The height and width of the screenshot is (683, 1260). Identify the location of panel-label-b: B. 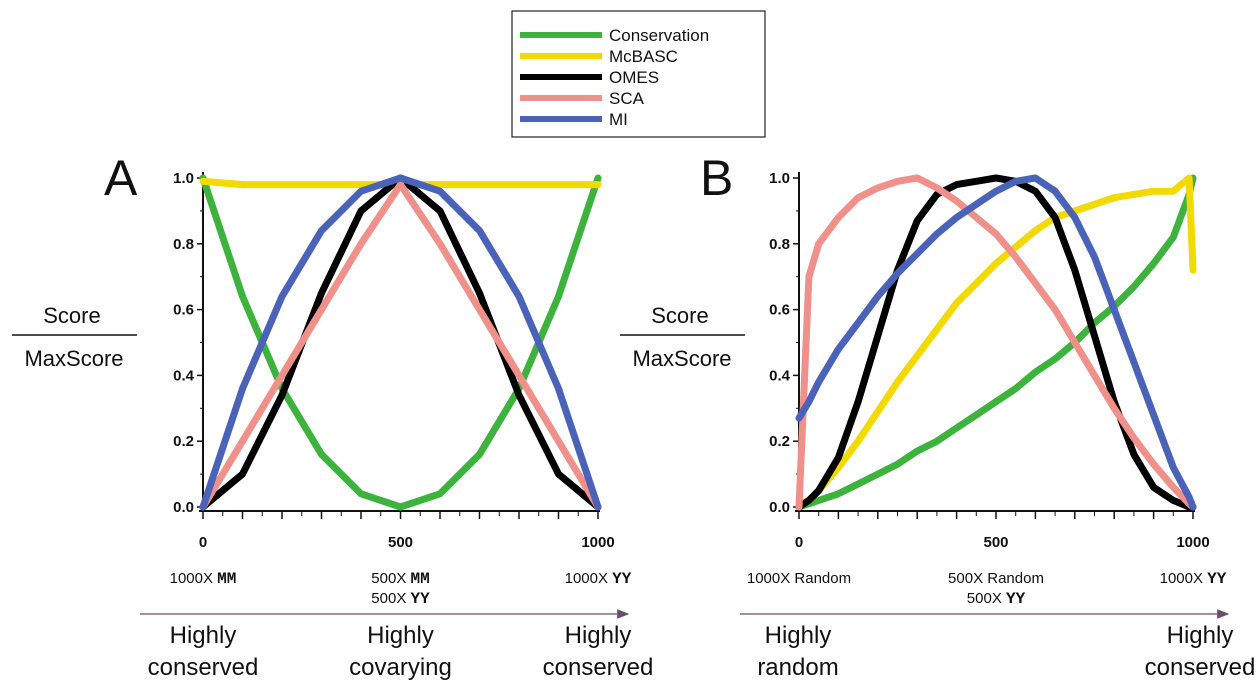
(716, 178).